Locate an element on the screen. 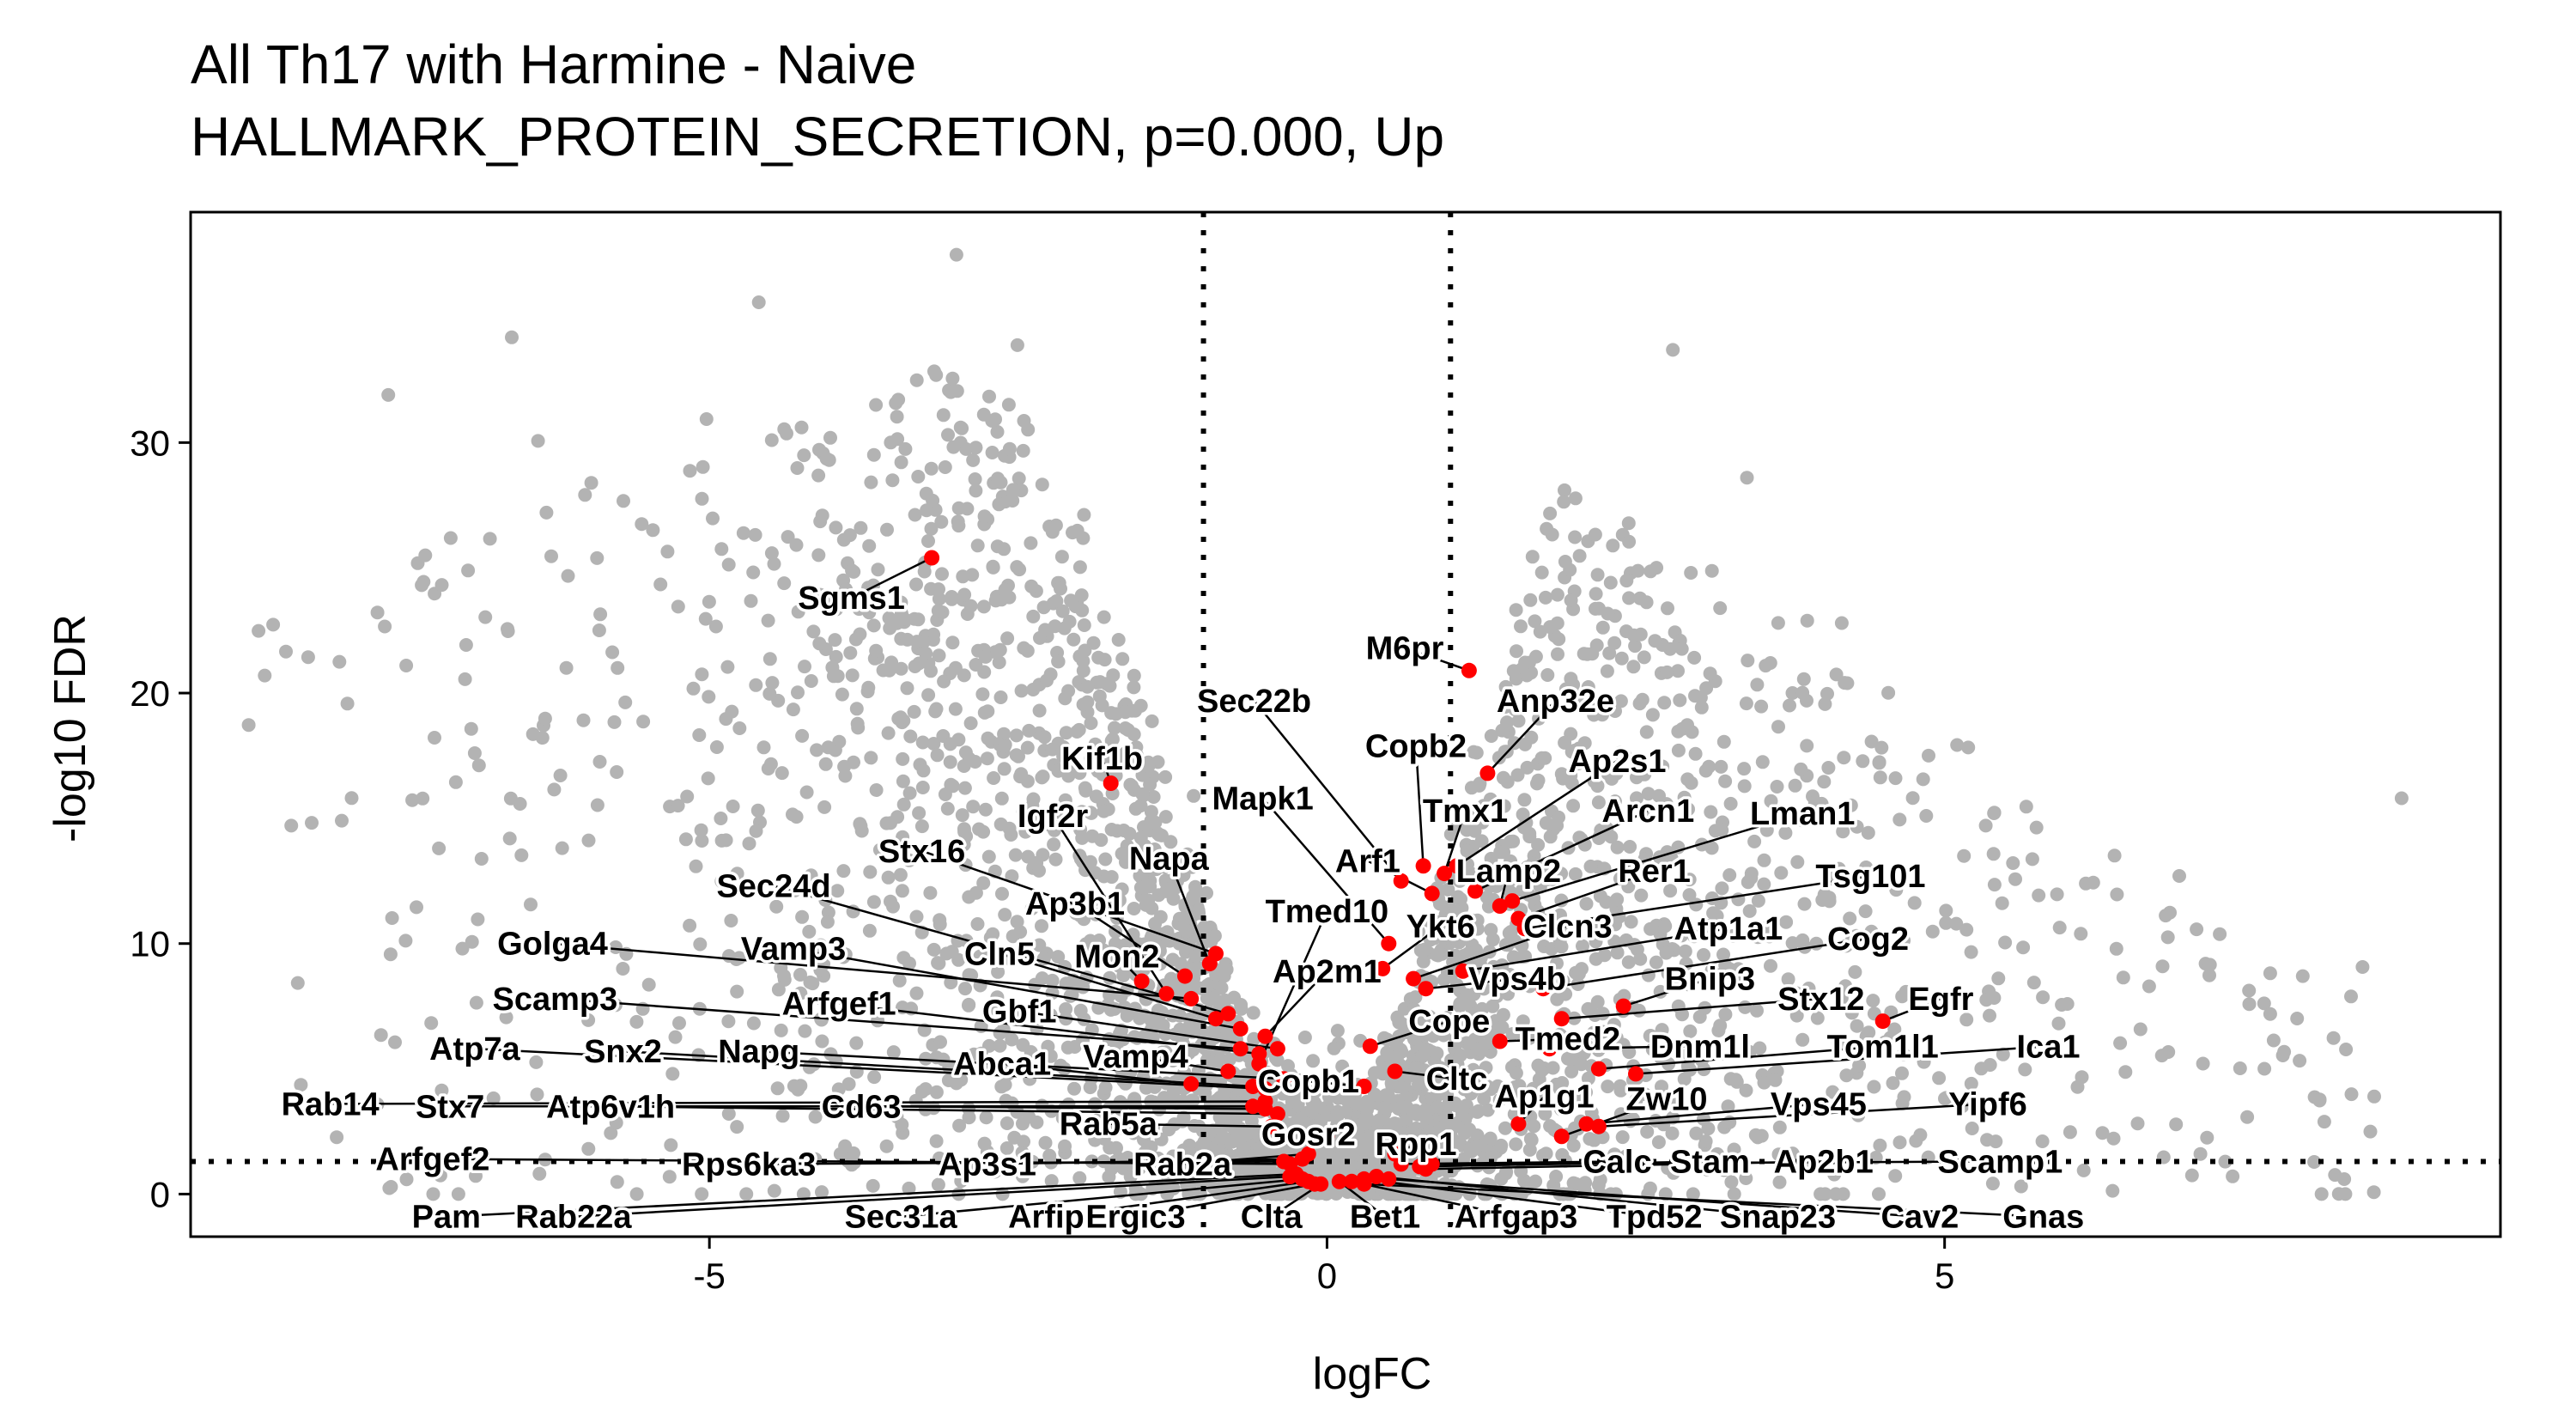  point-ap1g1 is located at coordinates (1518, 1124).